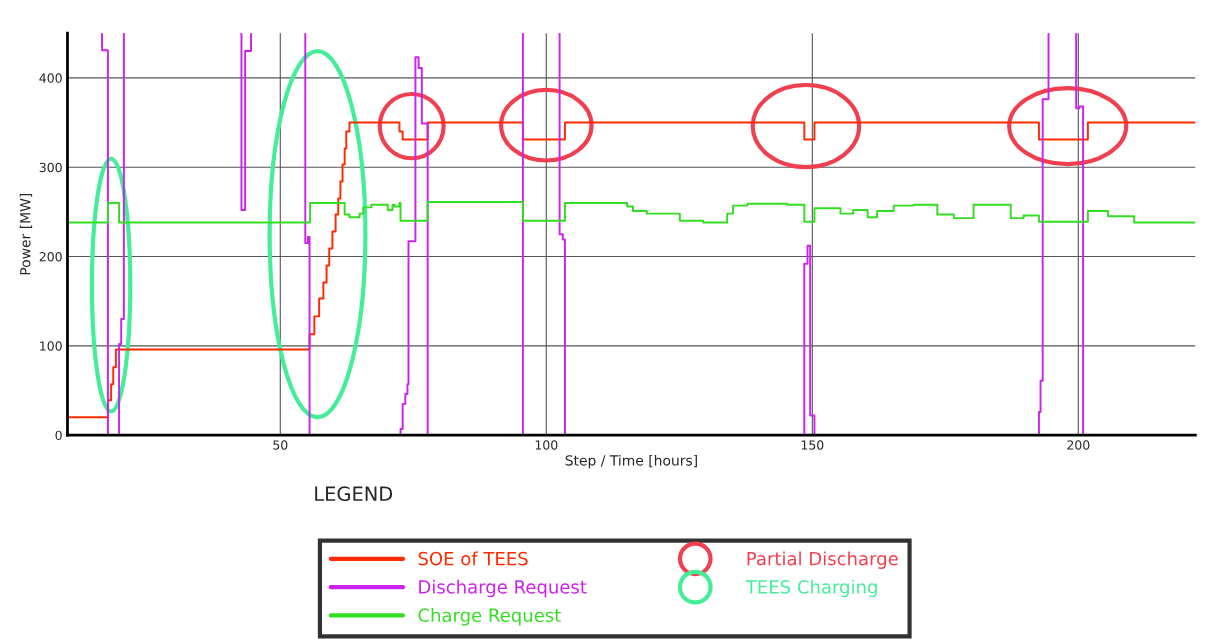  What do you see at coordinates (26, 234) in the screenshot?
I see `y-axis-title: Power [MW]` at bounding box center [26, 234].